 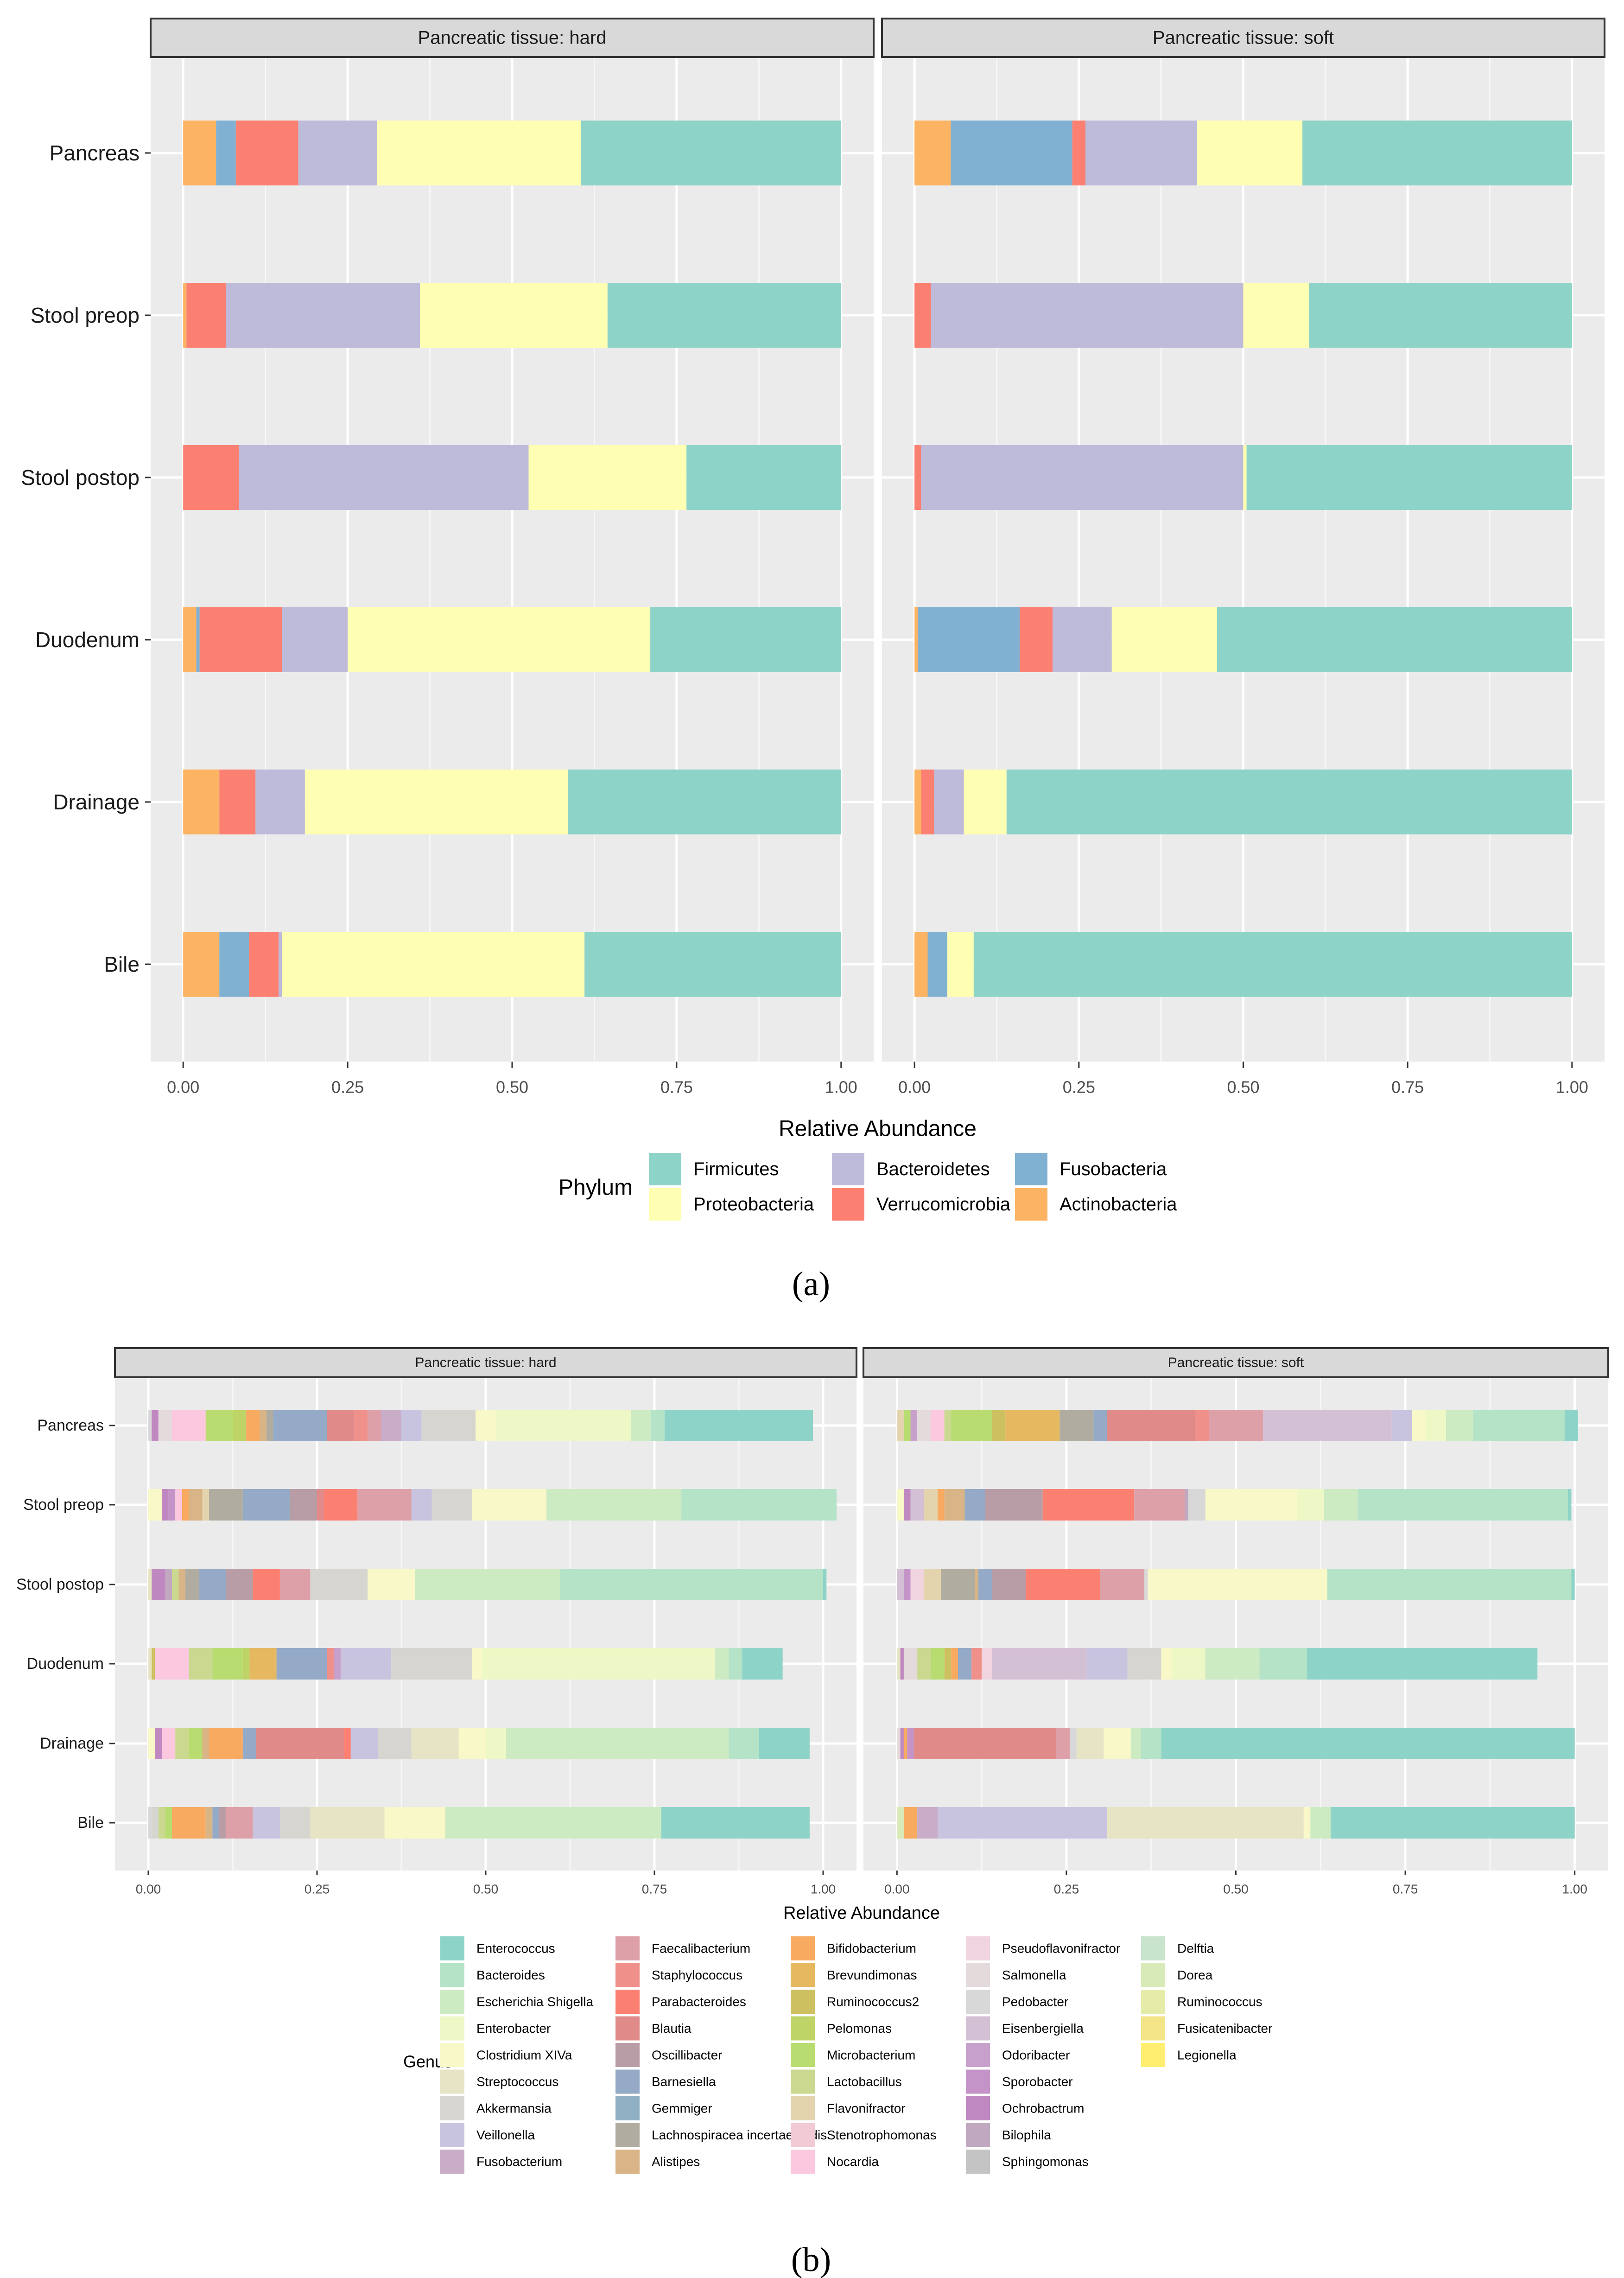 What do you see at coordinates (95, 153) in the screenshot?
I see `y-category-label: Pancreas` at bounding box center [95, 153].